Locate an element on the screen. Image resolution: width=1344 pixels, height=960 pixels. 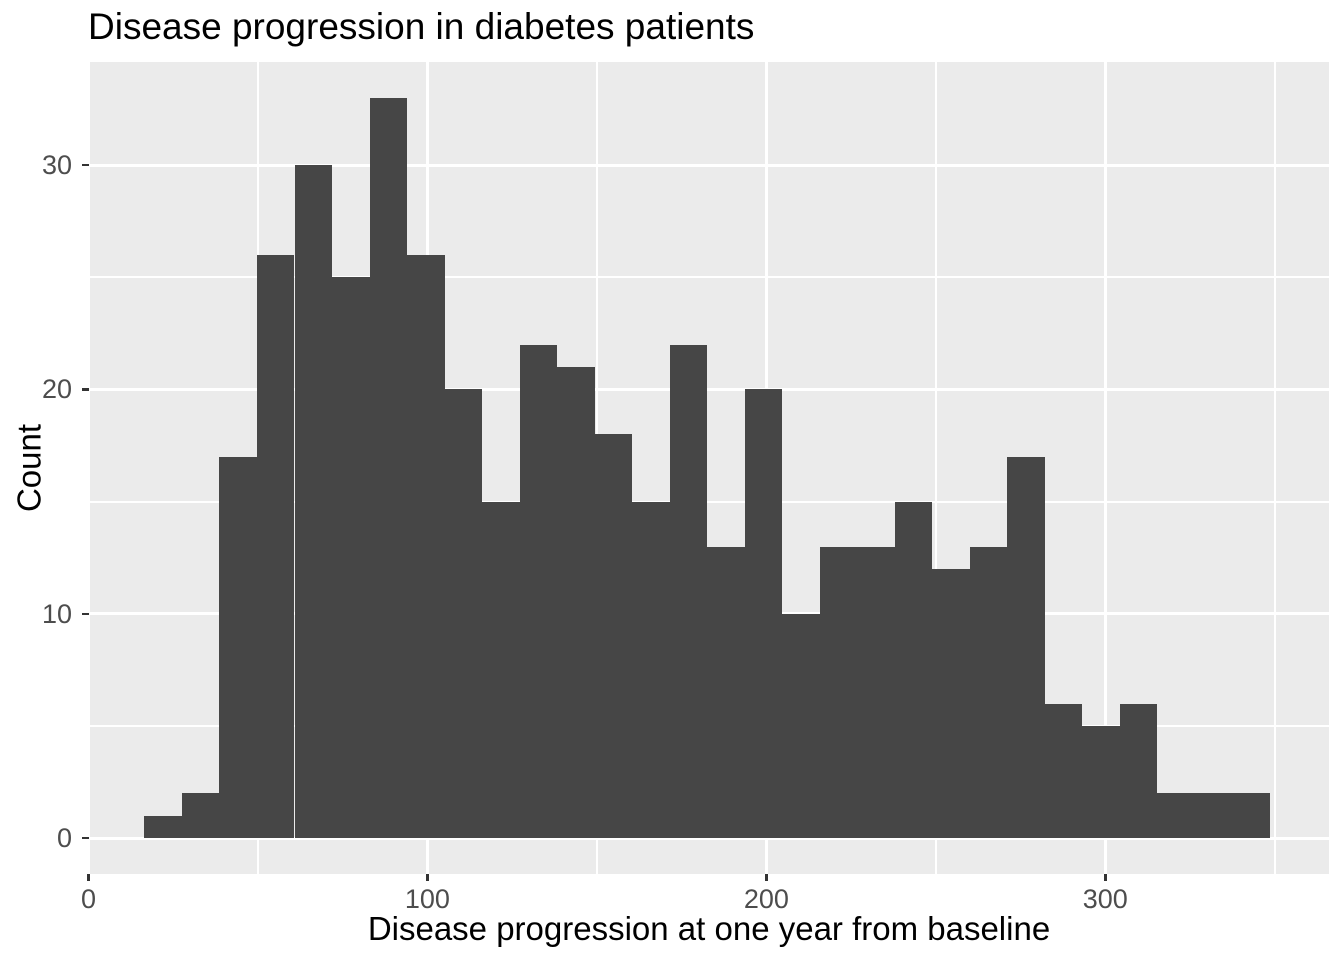
y-tick-label: 20 is located at coordinates (56, 389).